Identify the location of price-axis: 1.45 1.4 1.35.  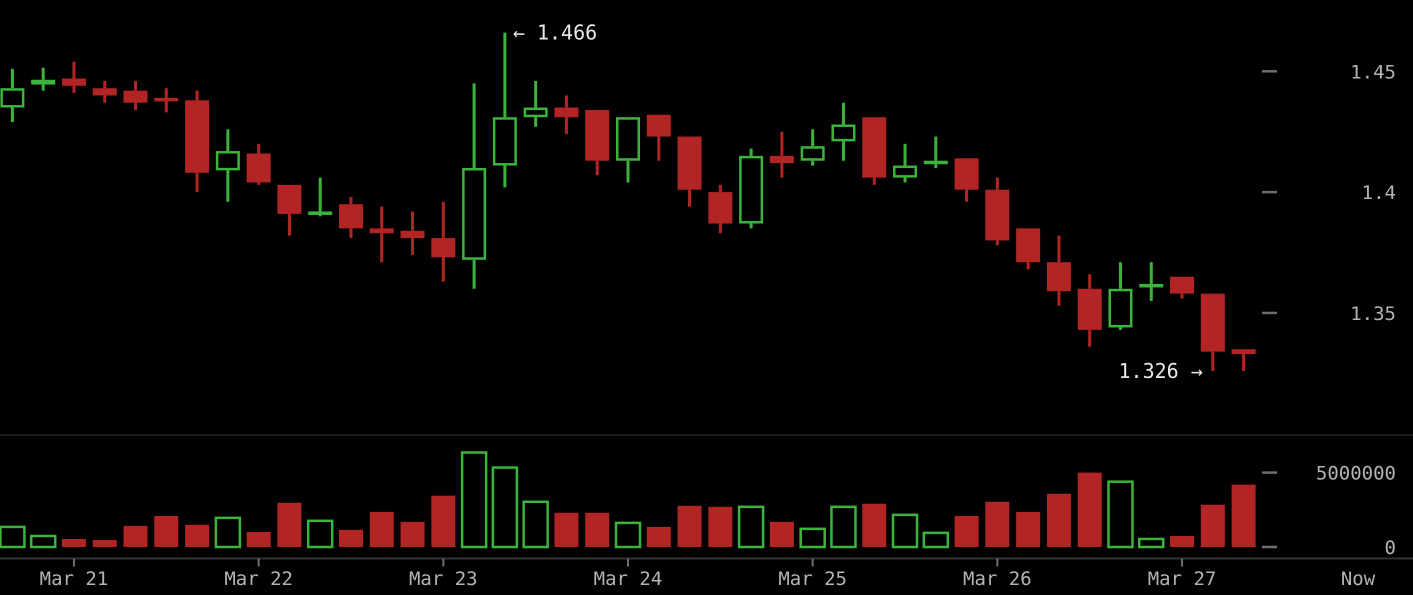
(1329, 193).